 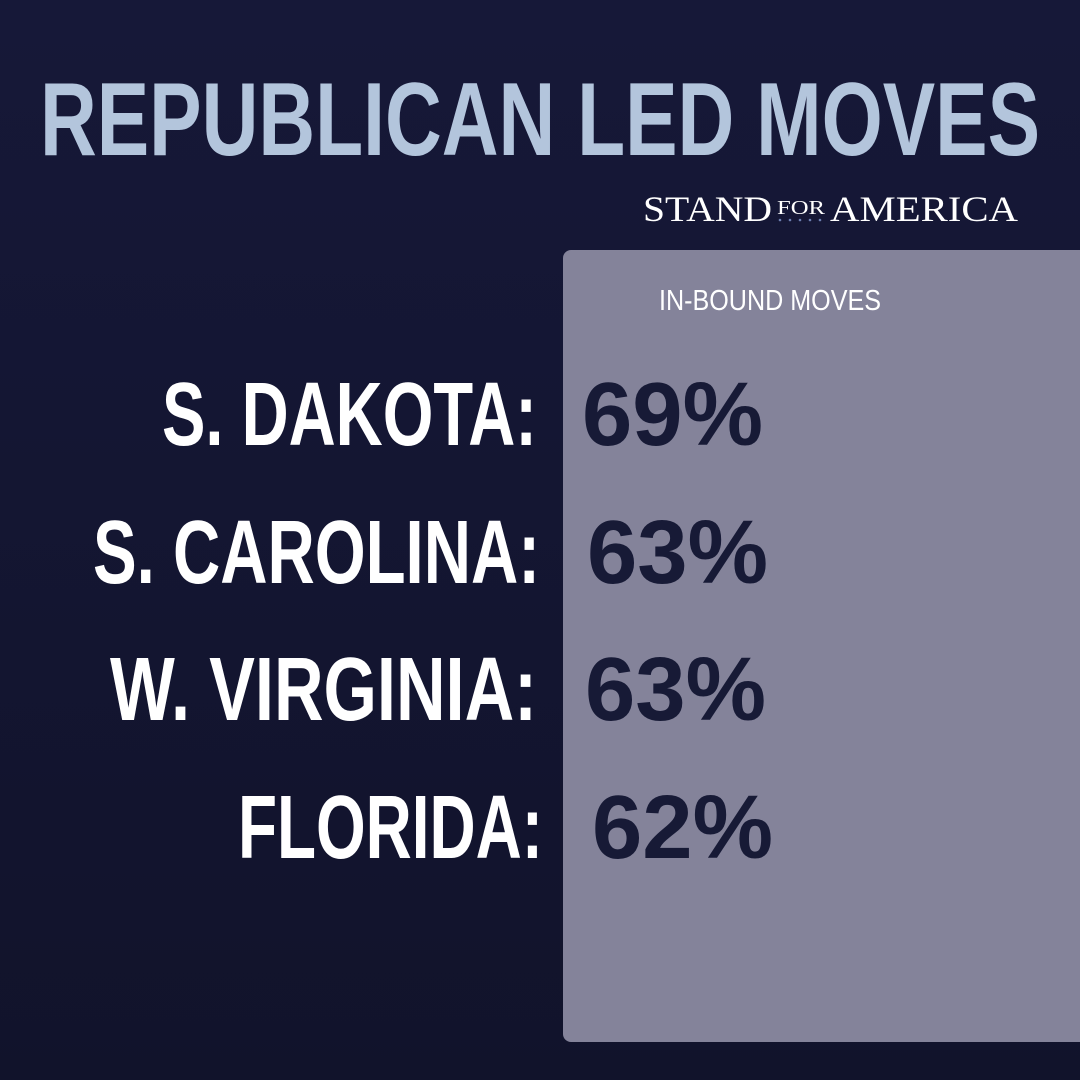 I want to click on row-value: 69%, so click(x=672, y=415).